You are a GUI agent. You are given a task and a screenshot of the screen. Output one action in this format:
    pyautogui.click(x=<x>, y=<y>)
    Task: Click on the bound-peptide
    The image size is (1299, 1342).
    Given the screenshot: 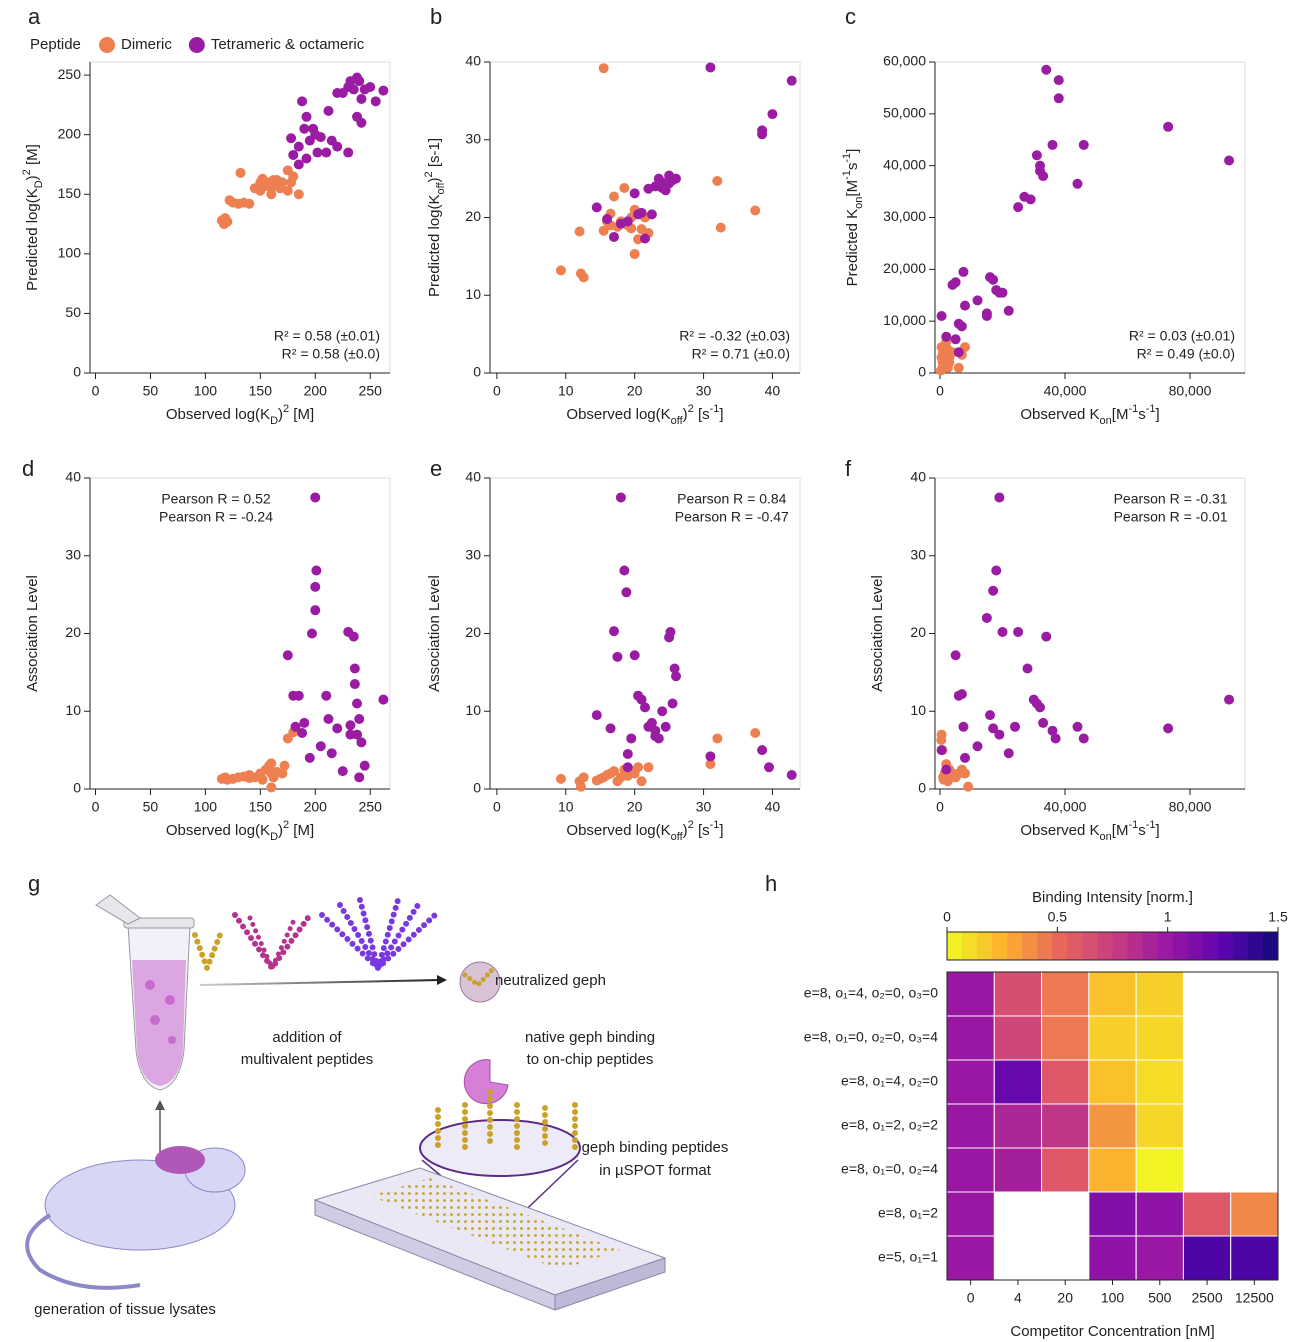 What is the action you would take?
    pyautogui.click(x=478, y=978)
    